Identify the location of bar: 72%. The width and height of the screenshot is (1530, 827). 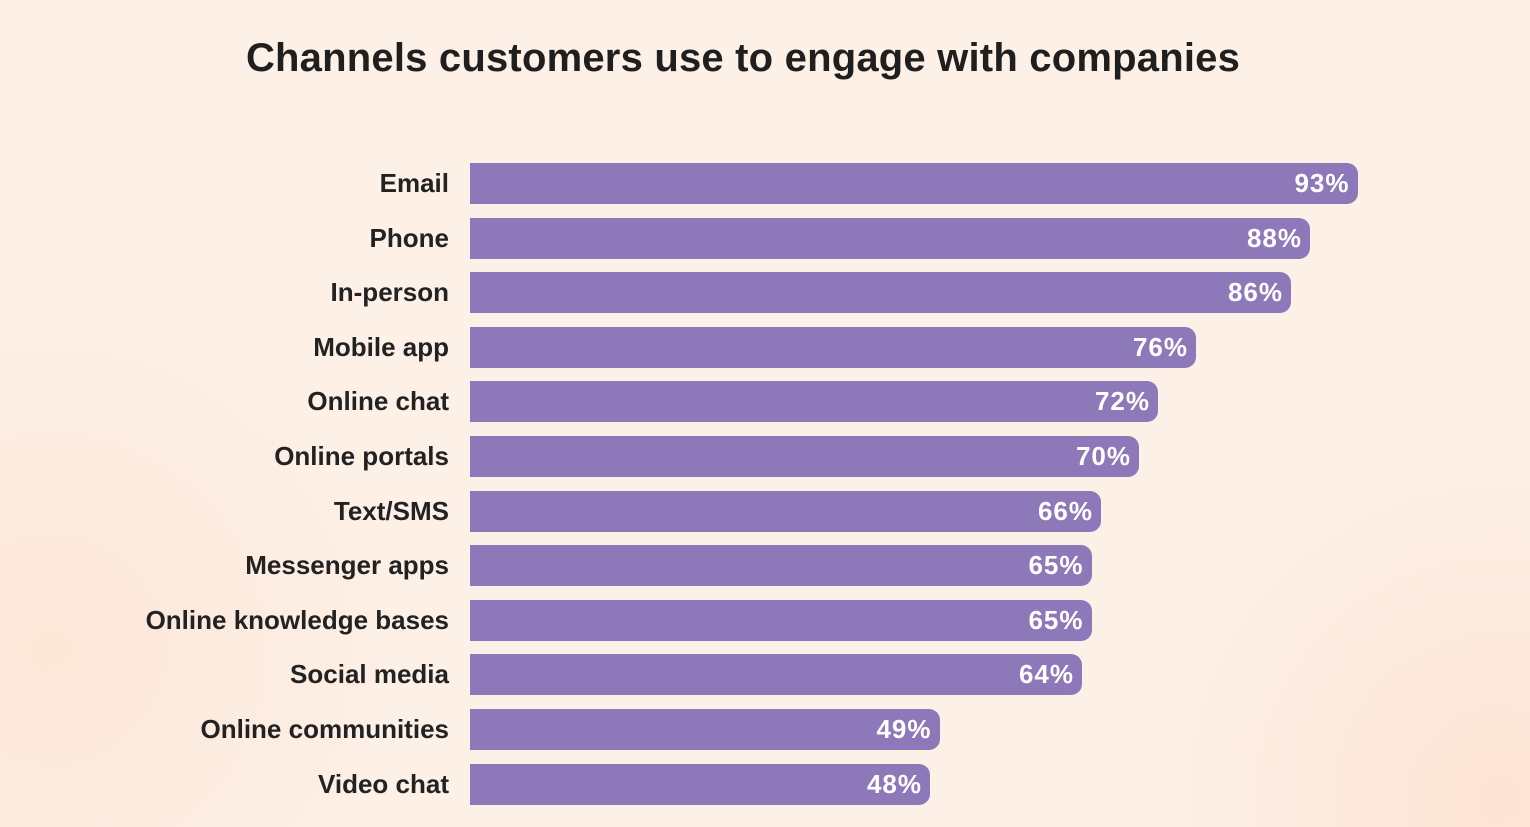
(814, 402).